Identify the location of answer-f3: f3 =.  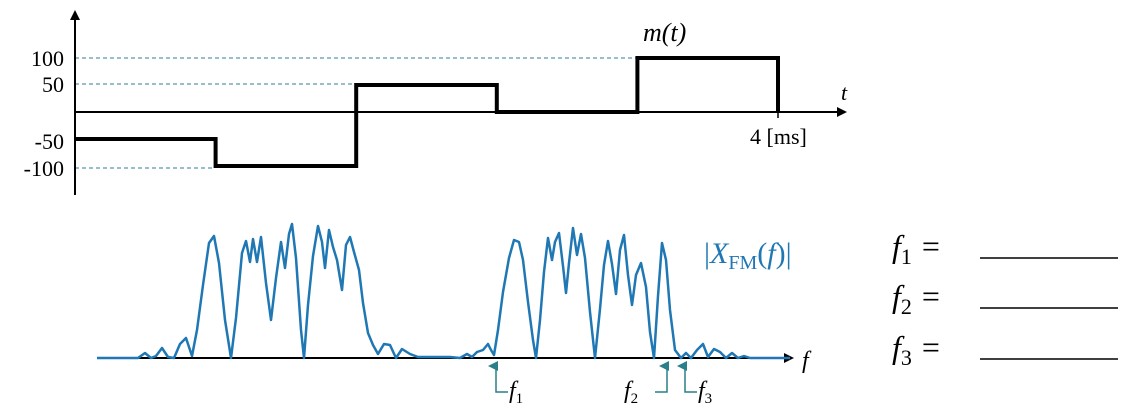
(1005, 349).